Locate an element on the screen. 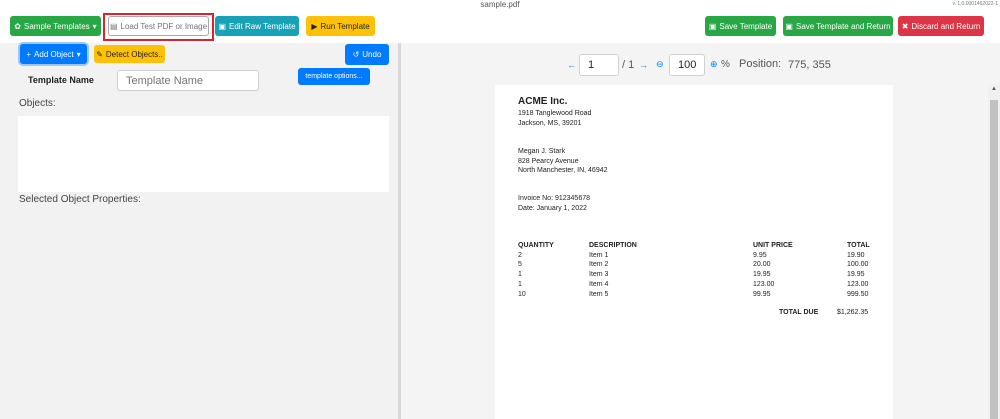 The width and height of the screenshot is (1000, 419). cog-icon: ✿ is located at coordinates (17, 26).